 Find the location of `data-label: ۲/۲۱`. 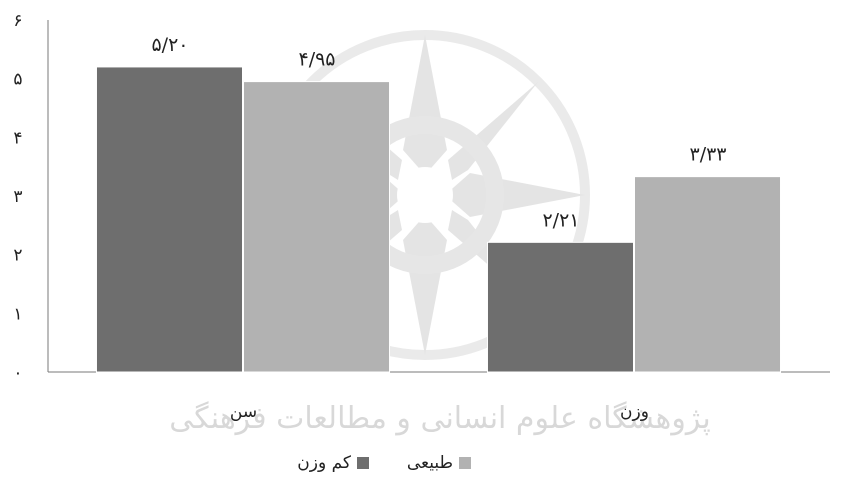

data-label: ۲/۲۱ is located at coordinates (560, 220).